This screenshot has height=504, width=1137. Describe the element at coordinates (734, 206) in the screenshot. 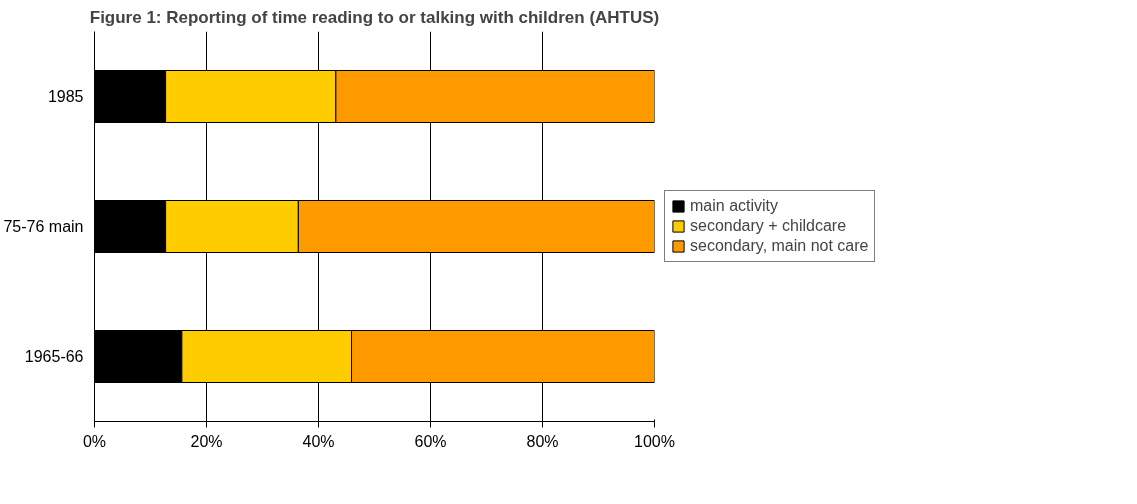

I see `legend-label: main activity` at that location.